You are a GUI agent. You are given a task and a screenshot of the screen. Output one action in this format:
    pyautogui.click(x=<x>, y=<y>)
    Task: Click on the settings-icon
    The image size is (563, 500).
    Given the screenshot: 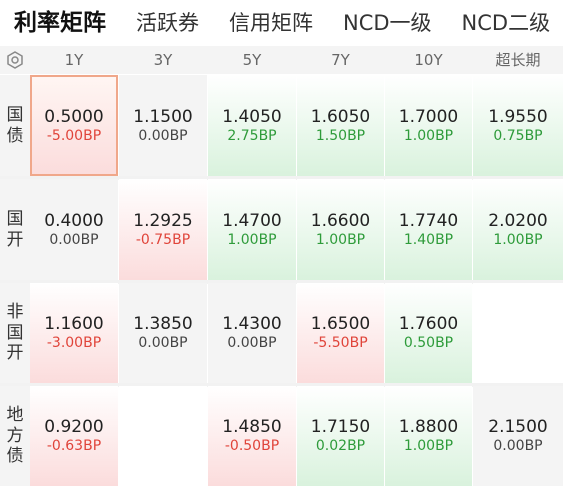 What is the action you would take?
    pyautogui.click(x=15, y=60)
    